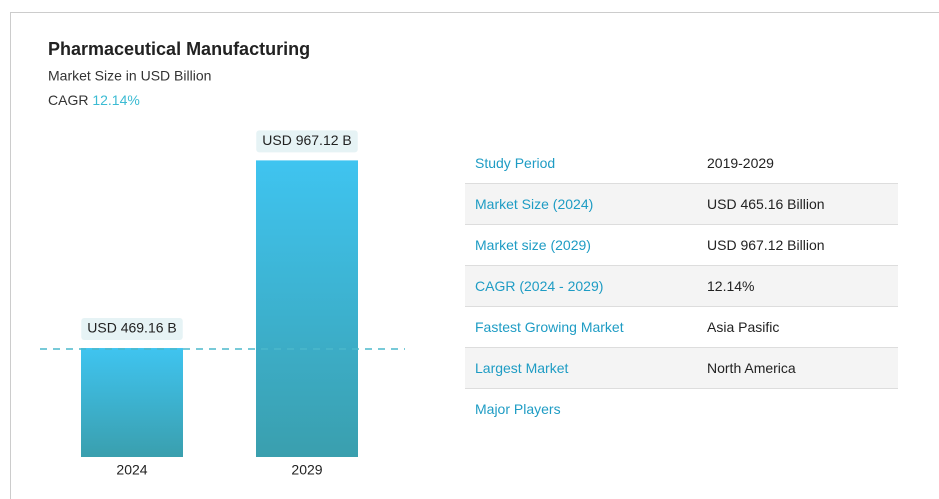  I want to click on chart-title: Pharmaceutical Manufacturing, so click(179, 49).